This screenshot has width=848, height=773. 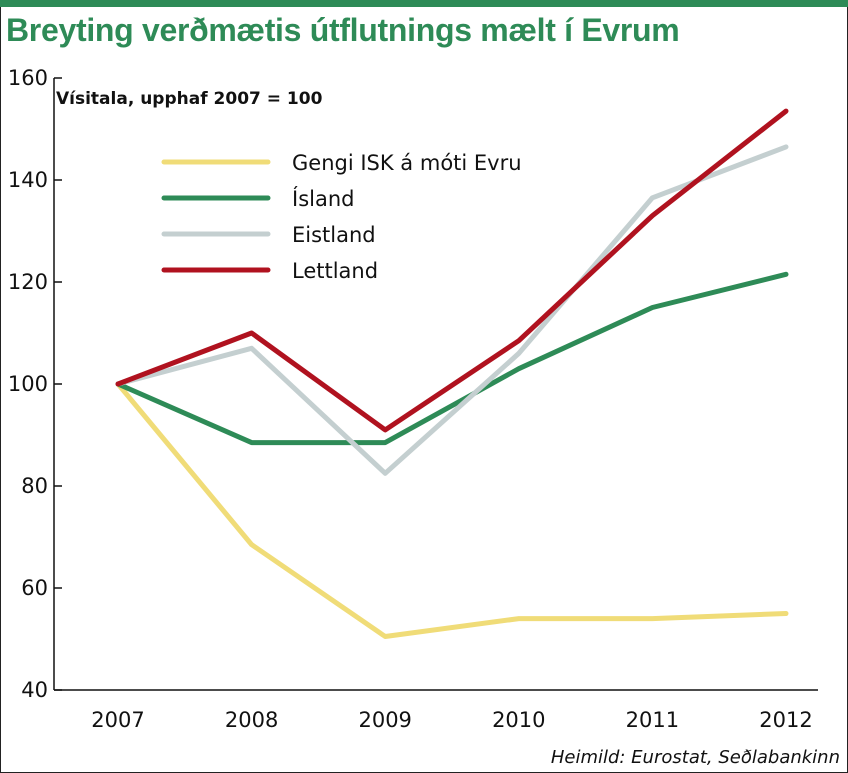 What do you see at coordinates (28, 282) in the screenshot?
I see `y-tick-label: 120` at bounding box center [28, 282].